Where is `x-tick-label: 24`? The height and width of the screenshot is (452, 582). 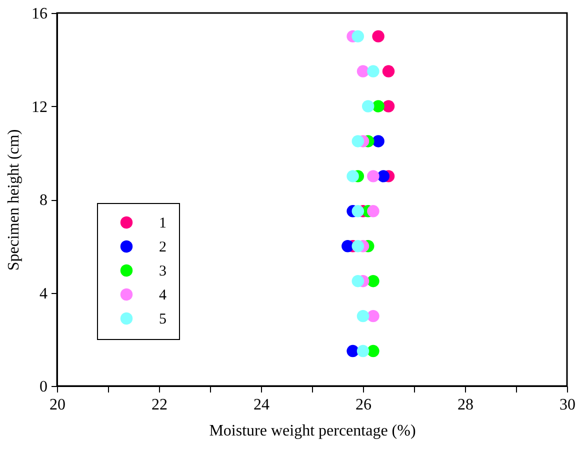
x-tick-label: 24 is located at coordinates (262, 405).